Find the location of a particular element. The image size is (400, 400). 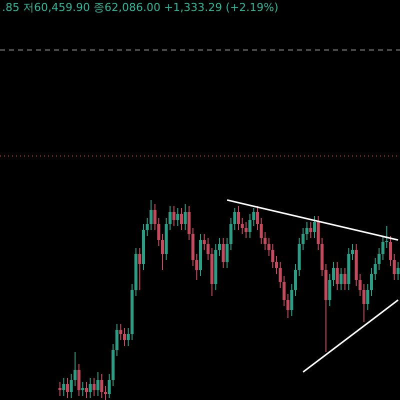

text: .85 저60,459.90 종62,086.00 +1,333.29 (+2.19%) is located at coordinates (140, 7).